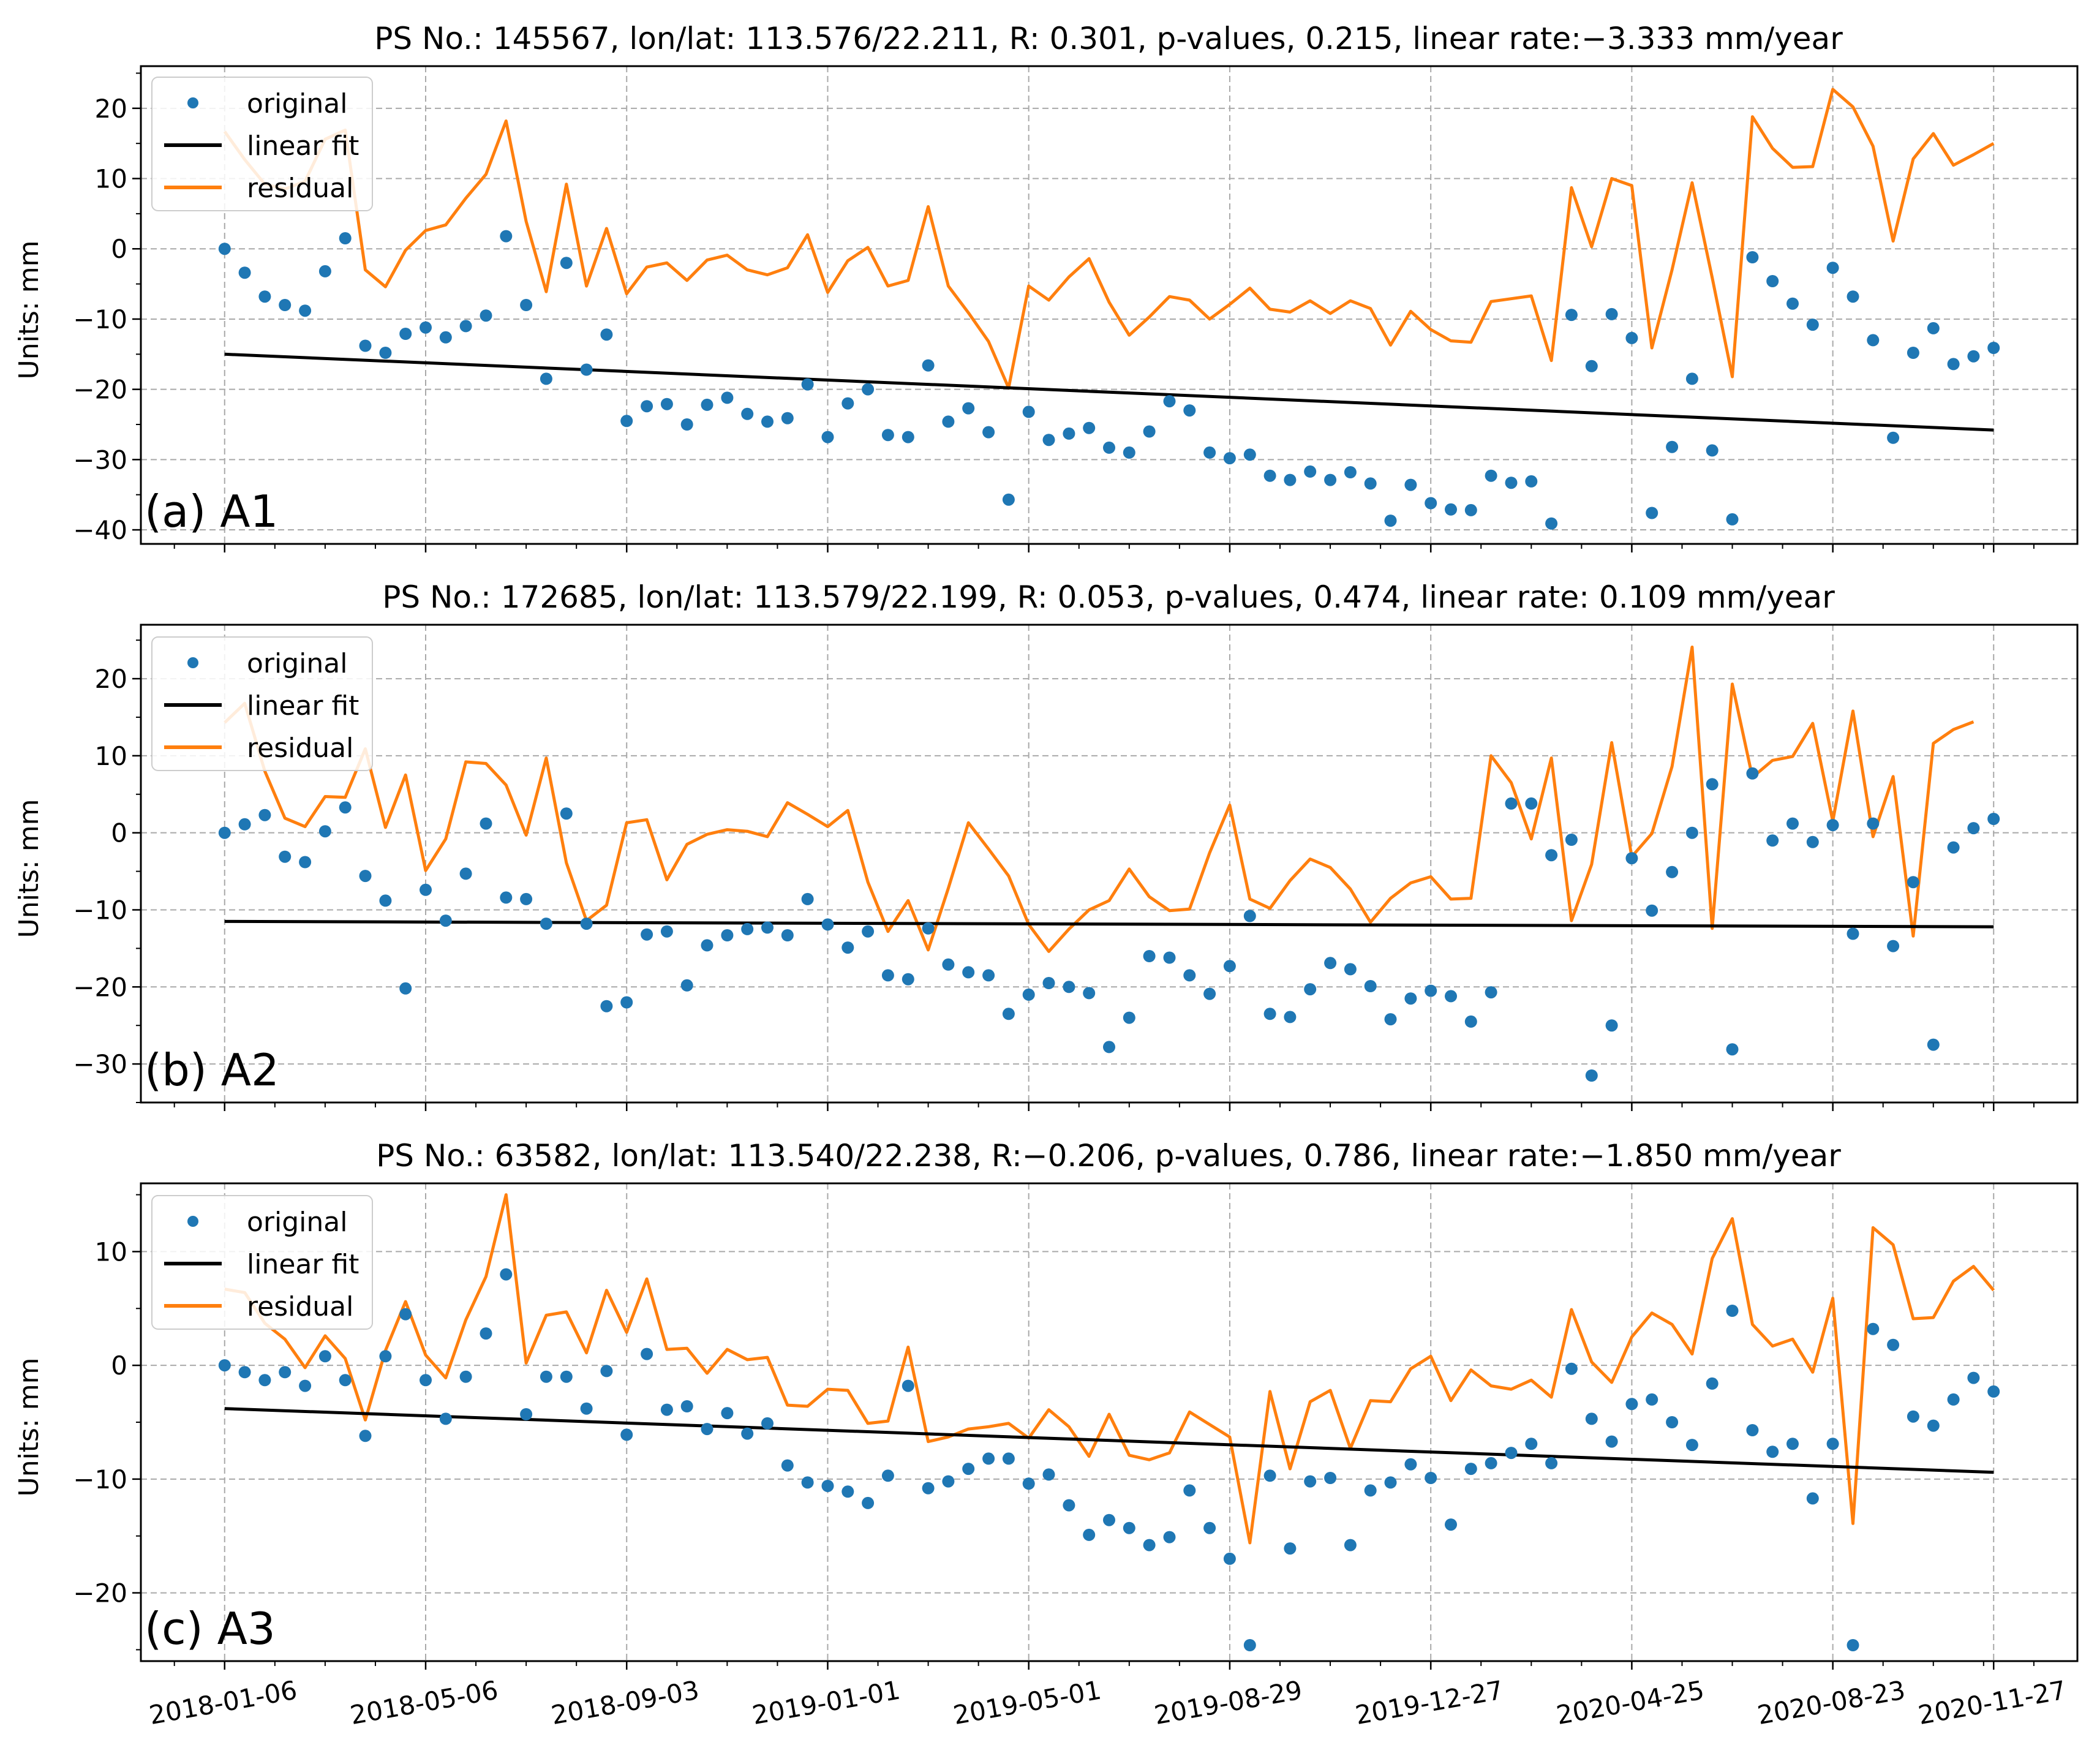 Image resolution: width=2097 pixels, height=1764 pixels. I want to click on panel-a3-ylabel: Units: mm, so click(29, 1427).